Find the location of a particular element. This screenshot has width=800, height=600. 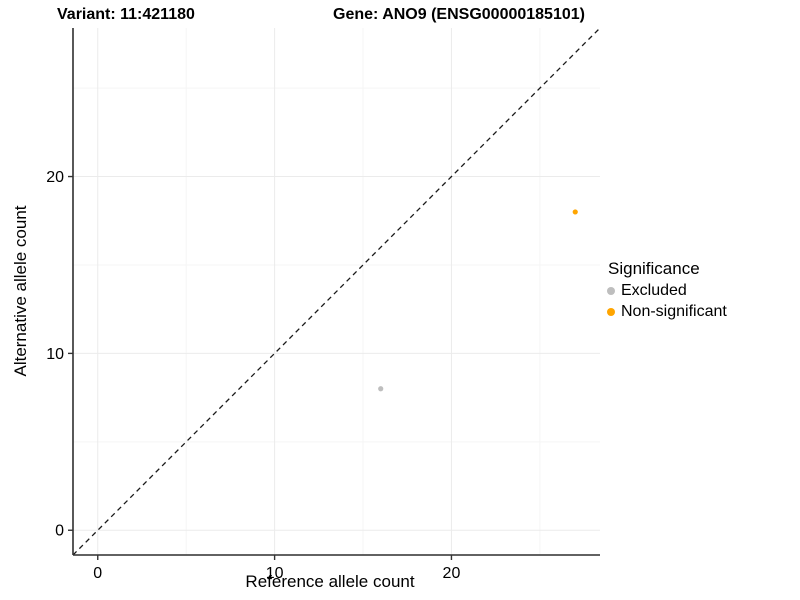

excluded-dot-icon is located at coordinates (611, 290).